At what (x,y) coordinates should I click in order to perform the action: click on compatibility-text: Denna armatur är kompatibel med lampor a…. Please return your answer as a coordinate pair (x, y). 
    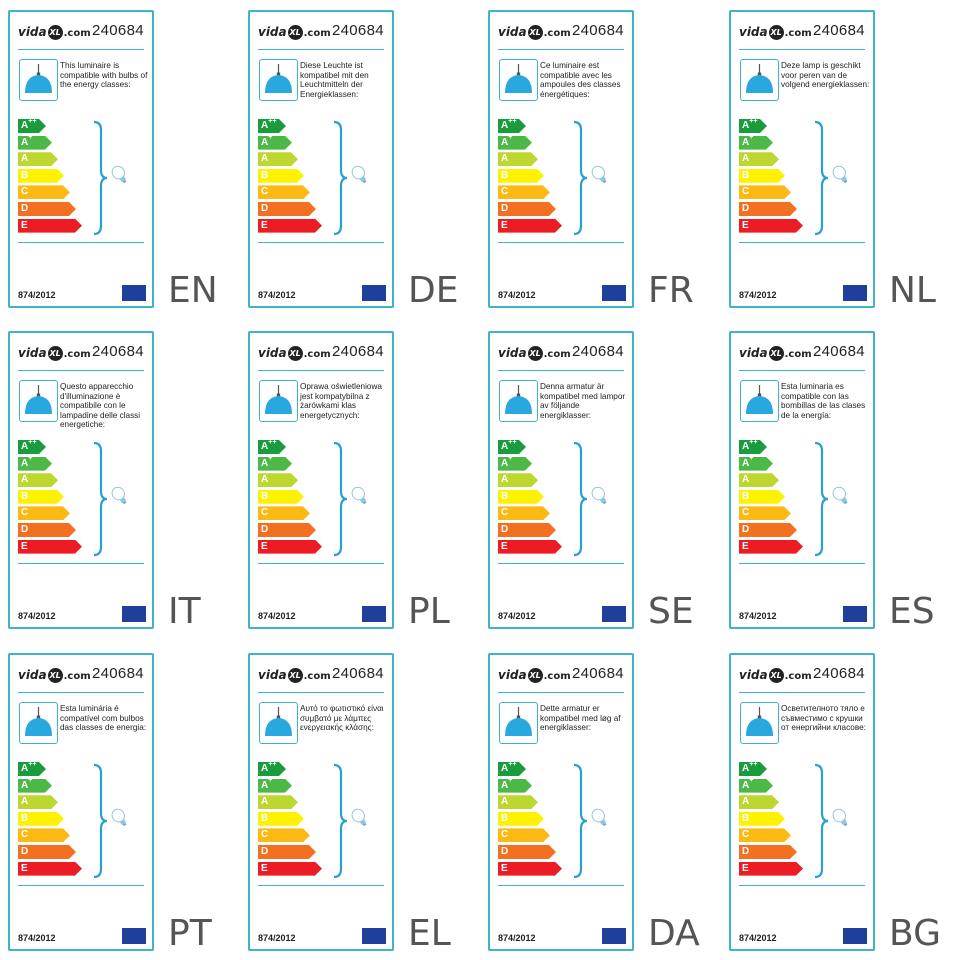
    Looking at the image, I should click on (583, 401).